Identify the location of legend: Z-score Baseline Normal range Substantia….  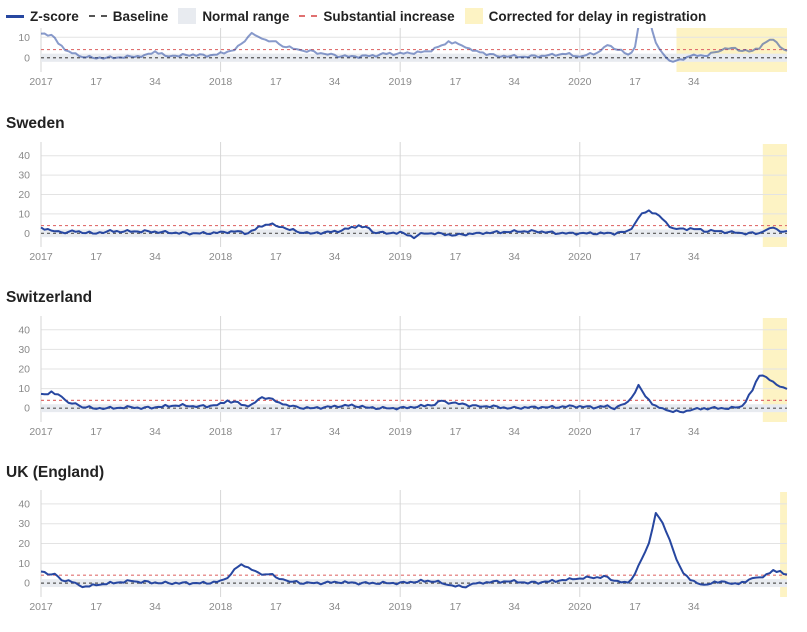
(361, 16).